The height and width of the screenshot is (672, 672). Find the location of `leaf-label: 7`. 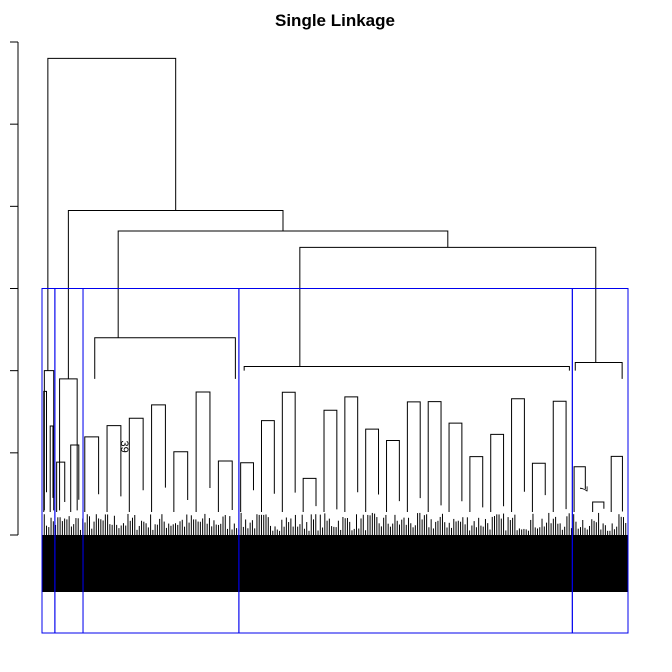

leaf-label: 7 is located at coordinates (583, 489).